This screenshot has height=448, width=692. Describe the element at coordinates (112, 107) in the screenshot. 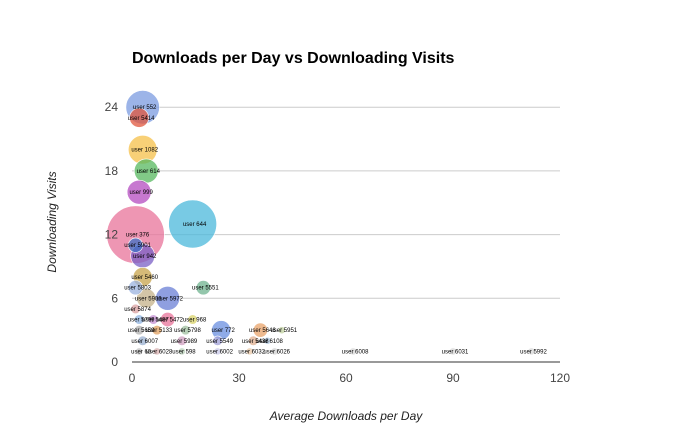

I see `y-tick-label: 24` at that location.